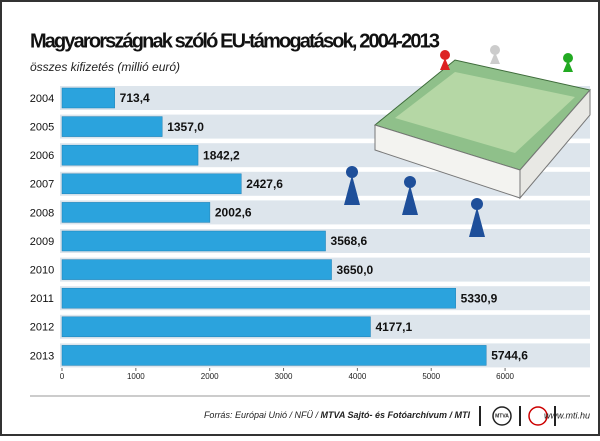  I want to click on value-label: 1842,2, so click(221, 155).